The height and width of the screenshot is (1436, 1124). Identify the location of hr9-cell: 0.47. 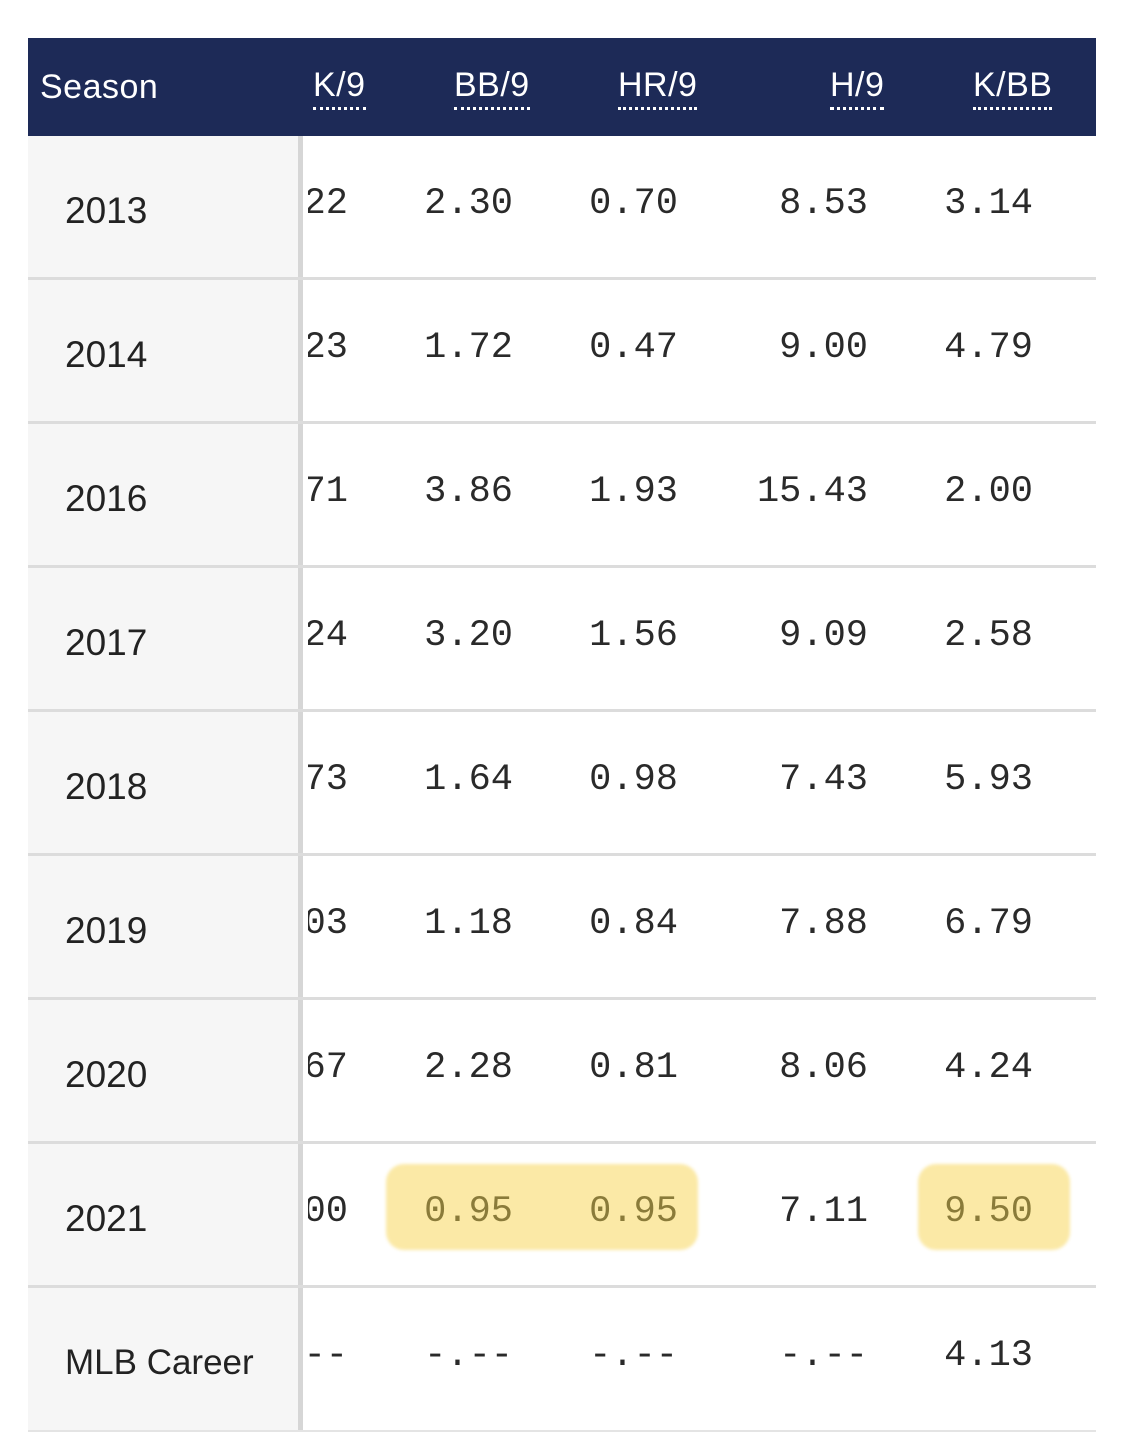
(633, 347).